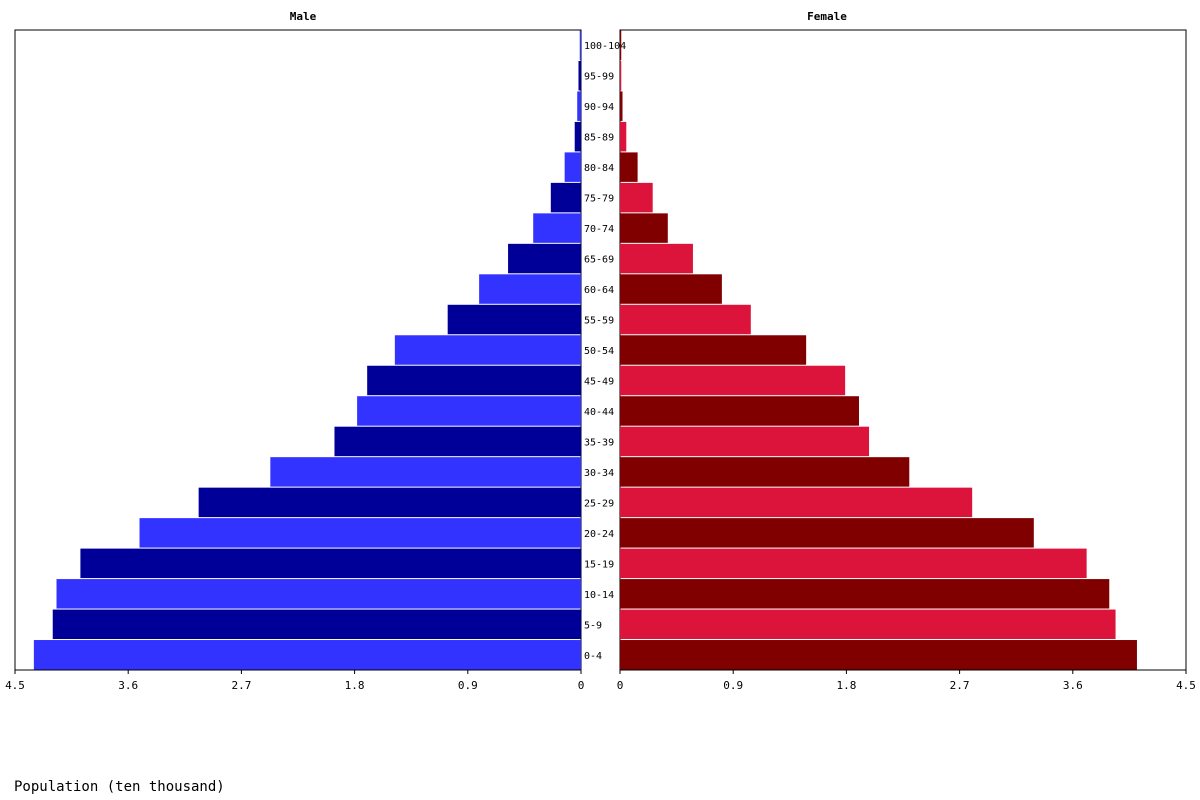 This screenshot has height=800, width=1200. I want to click on age-label-85-89: 85-89, so click(599, 138).